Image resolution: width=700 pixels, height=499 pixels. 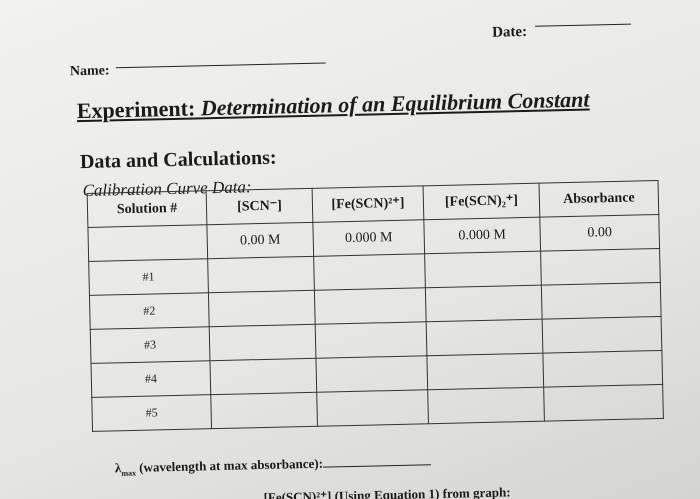 What do you see at coordinates (136, 109) in the screenshot?
I see `title-prefix: Experiment:` at bounding box center [136, 109].